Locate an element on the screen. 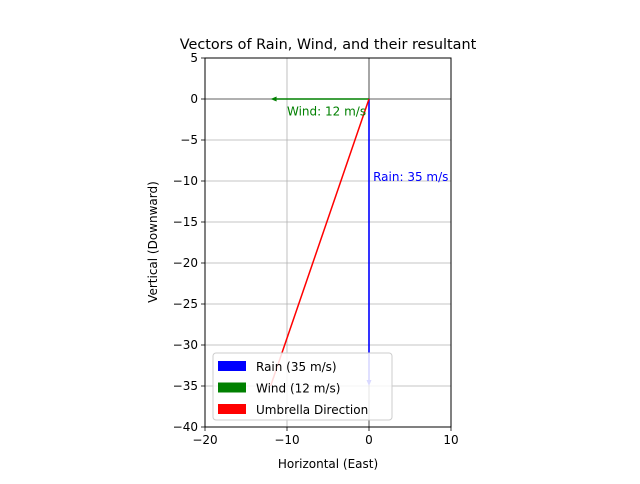  y-tick-label: −25 is located at coordinates (185, 304).